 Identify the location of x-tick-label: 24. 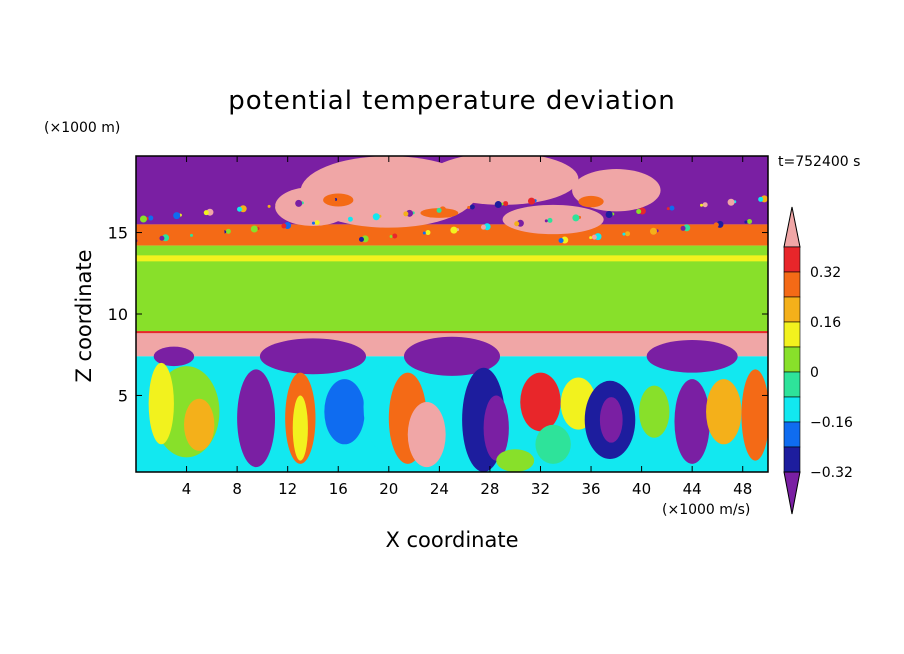
(439, 489).